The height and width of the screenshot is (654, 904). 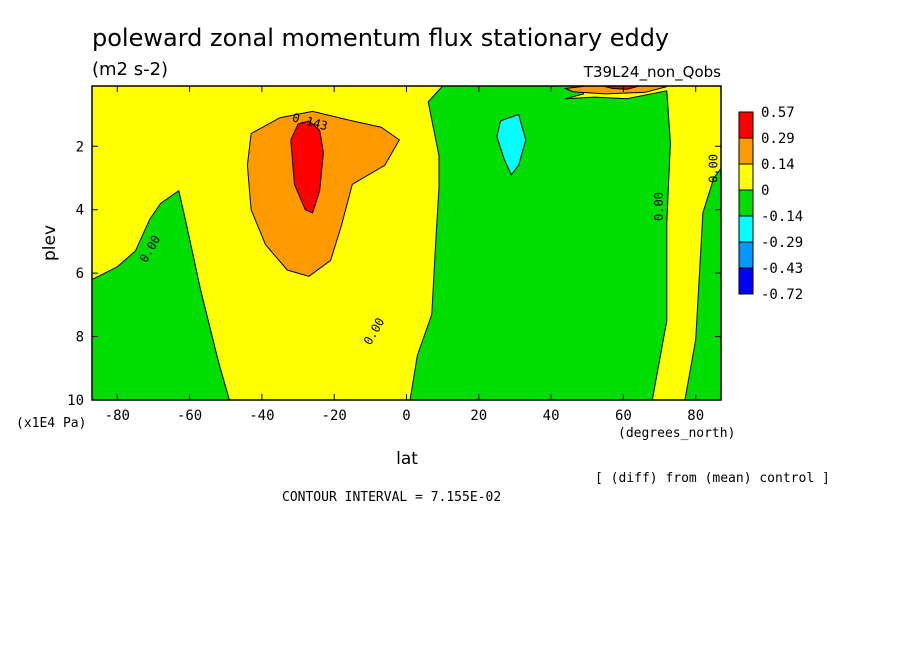 What do you see at coordinates (334, 416) in the screenshot?
I see `x-tick-label: -20` at bounding box center [334, 416].